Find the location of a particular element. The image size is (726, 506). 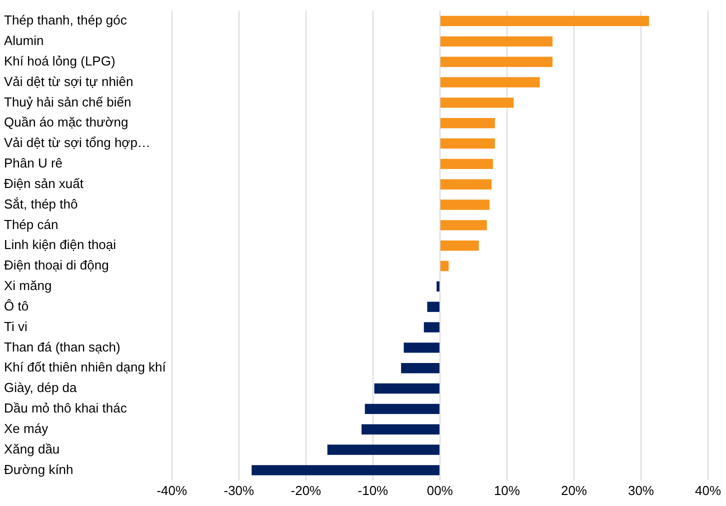

y-tick-label: Thuỷ hải sản chế biến is located at coordinates (68, 102).